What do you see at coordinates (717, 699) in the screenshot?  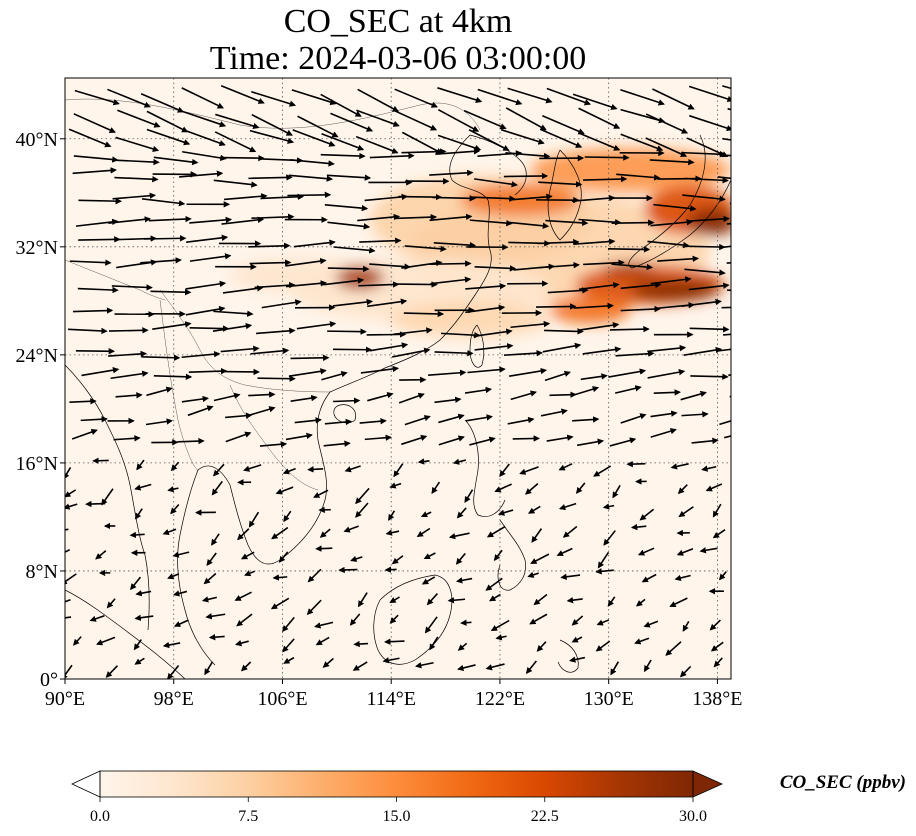 I see `lon-tick-label: 138°E` at bounding box center [717, 699].